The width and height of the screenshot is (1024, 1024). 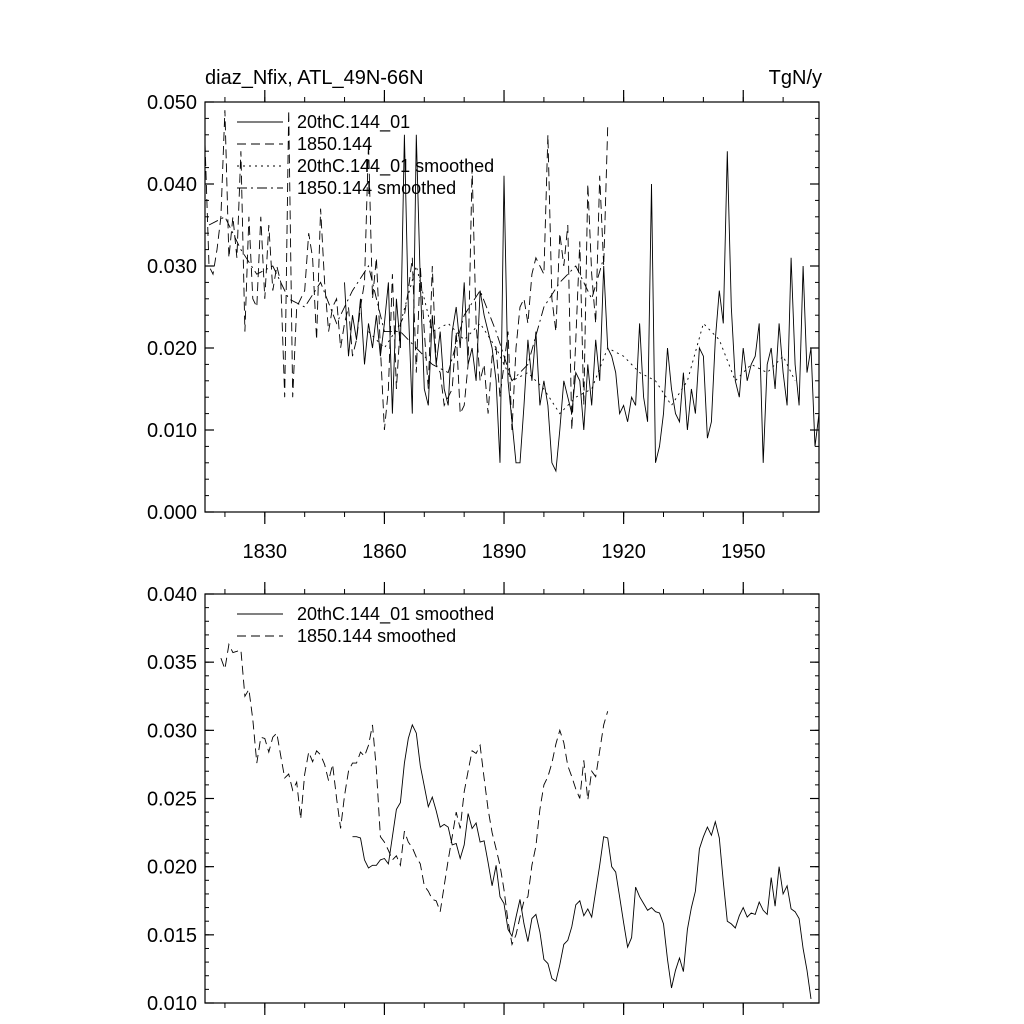 What do you see at coordinates (172, 103) in the screenshot?
I see `y-tick-label: 0.050` at bounding box center [172, 103].